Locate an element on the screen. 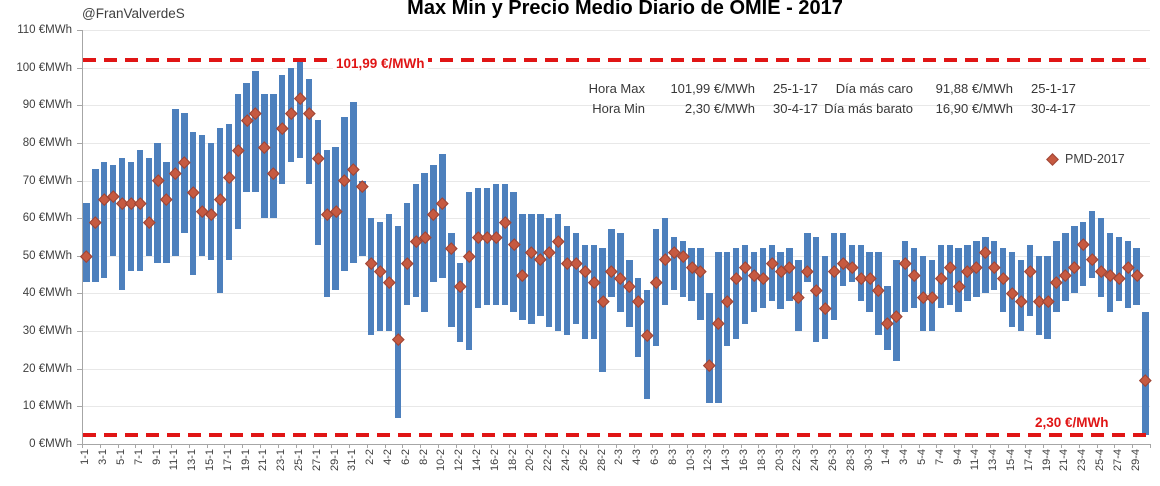  x-axis-label-27-4: 27-4 is located at coordinates (1117, 460).